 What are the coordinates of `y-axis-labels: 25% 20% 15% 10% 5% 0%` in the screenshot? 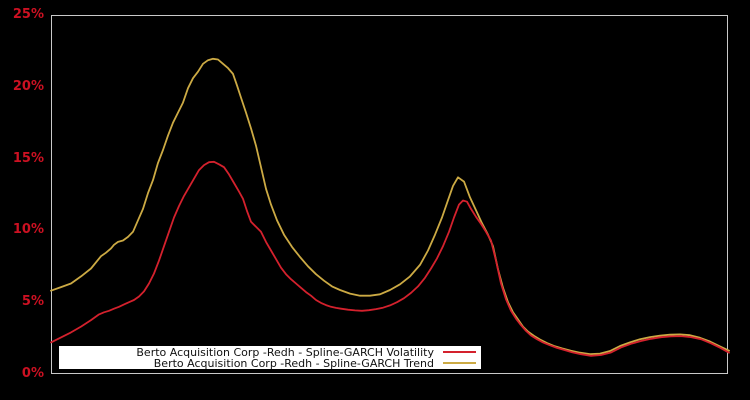 It's located at (22, 200).